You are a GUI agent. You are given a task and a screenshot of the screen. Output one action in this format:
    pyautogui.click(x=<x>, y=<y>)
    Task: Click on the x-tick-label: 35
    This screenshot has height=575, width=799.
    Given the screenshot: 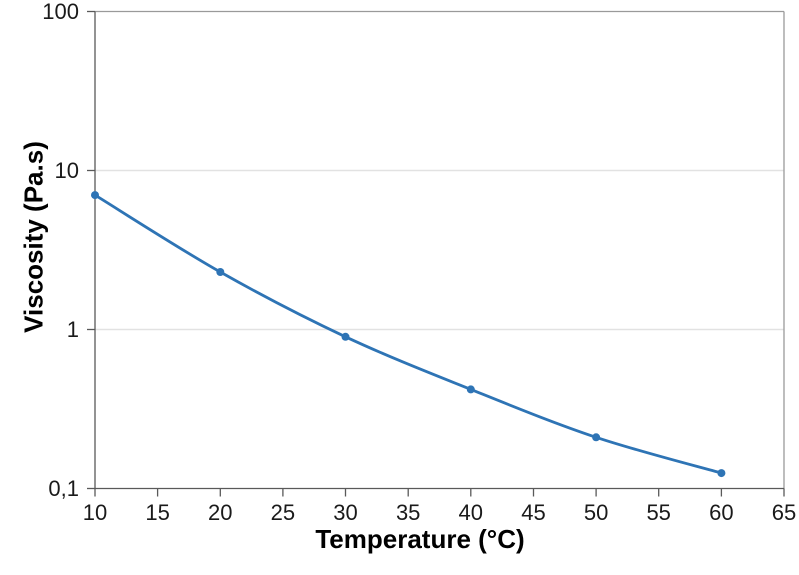 What is the action you would take?
    pyautogui.click(x=408, y=512)
    